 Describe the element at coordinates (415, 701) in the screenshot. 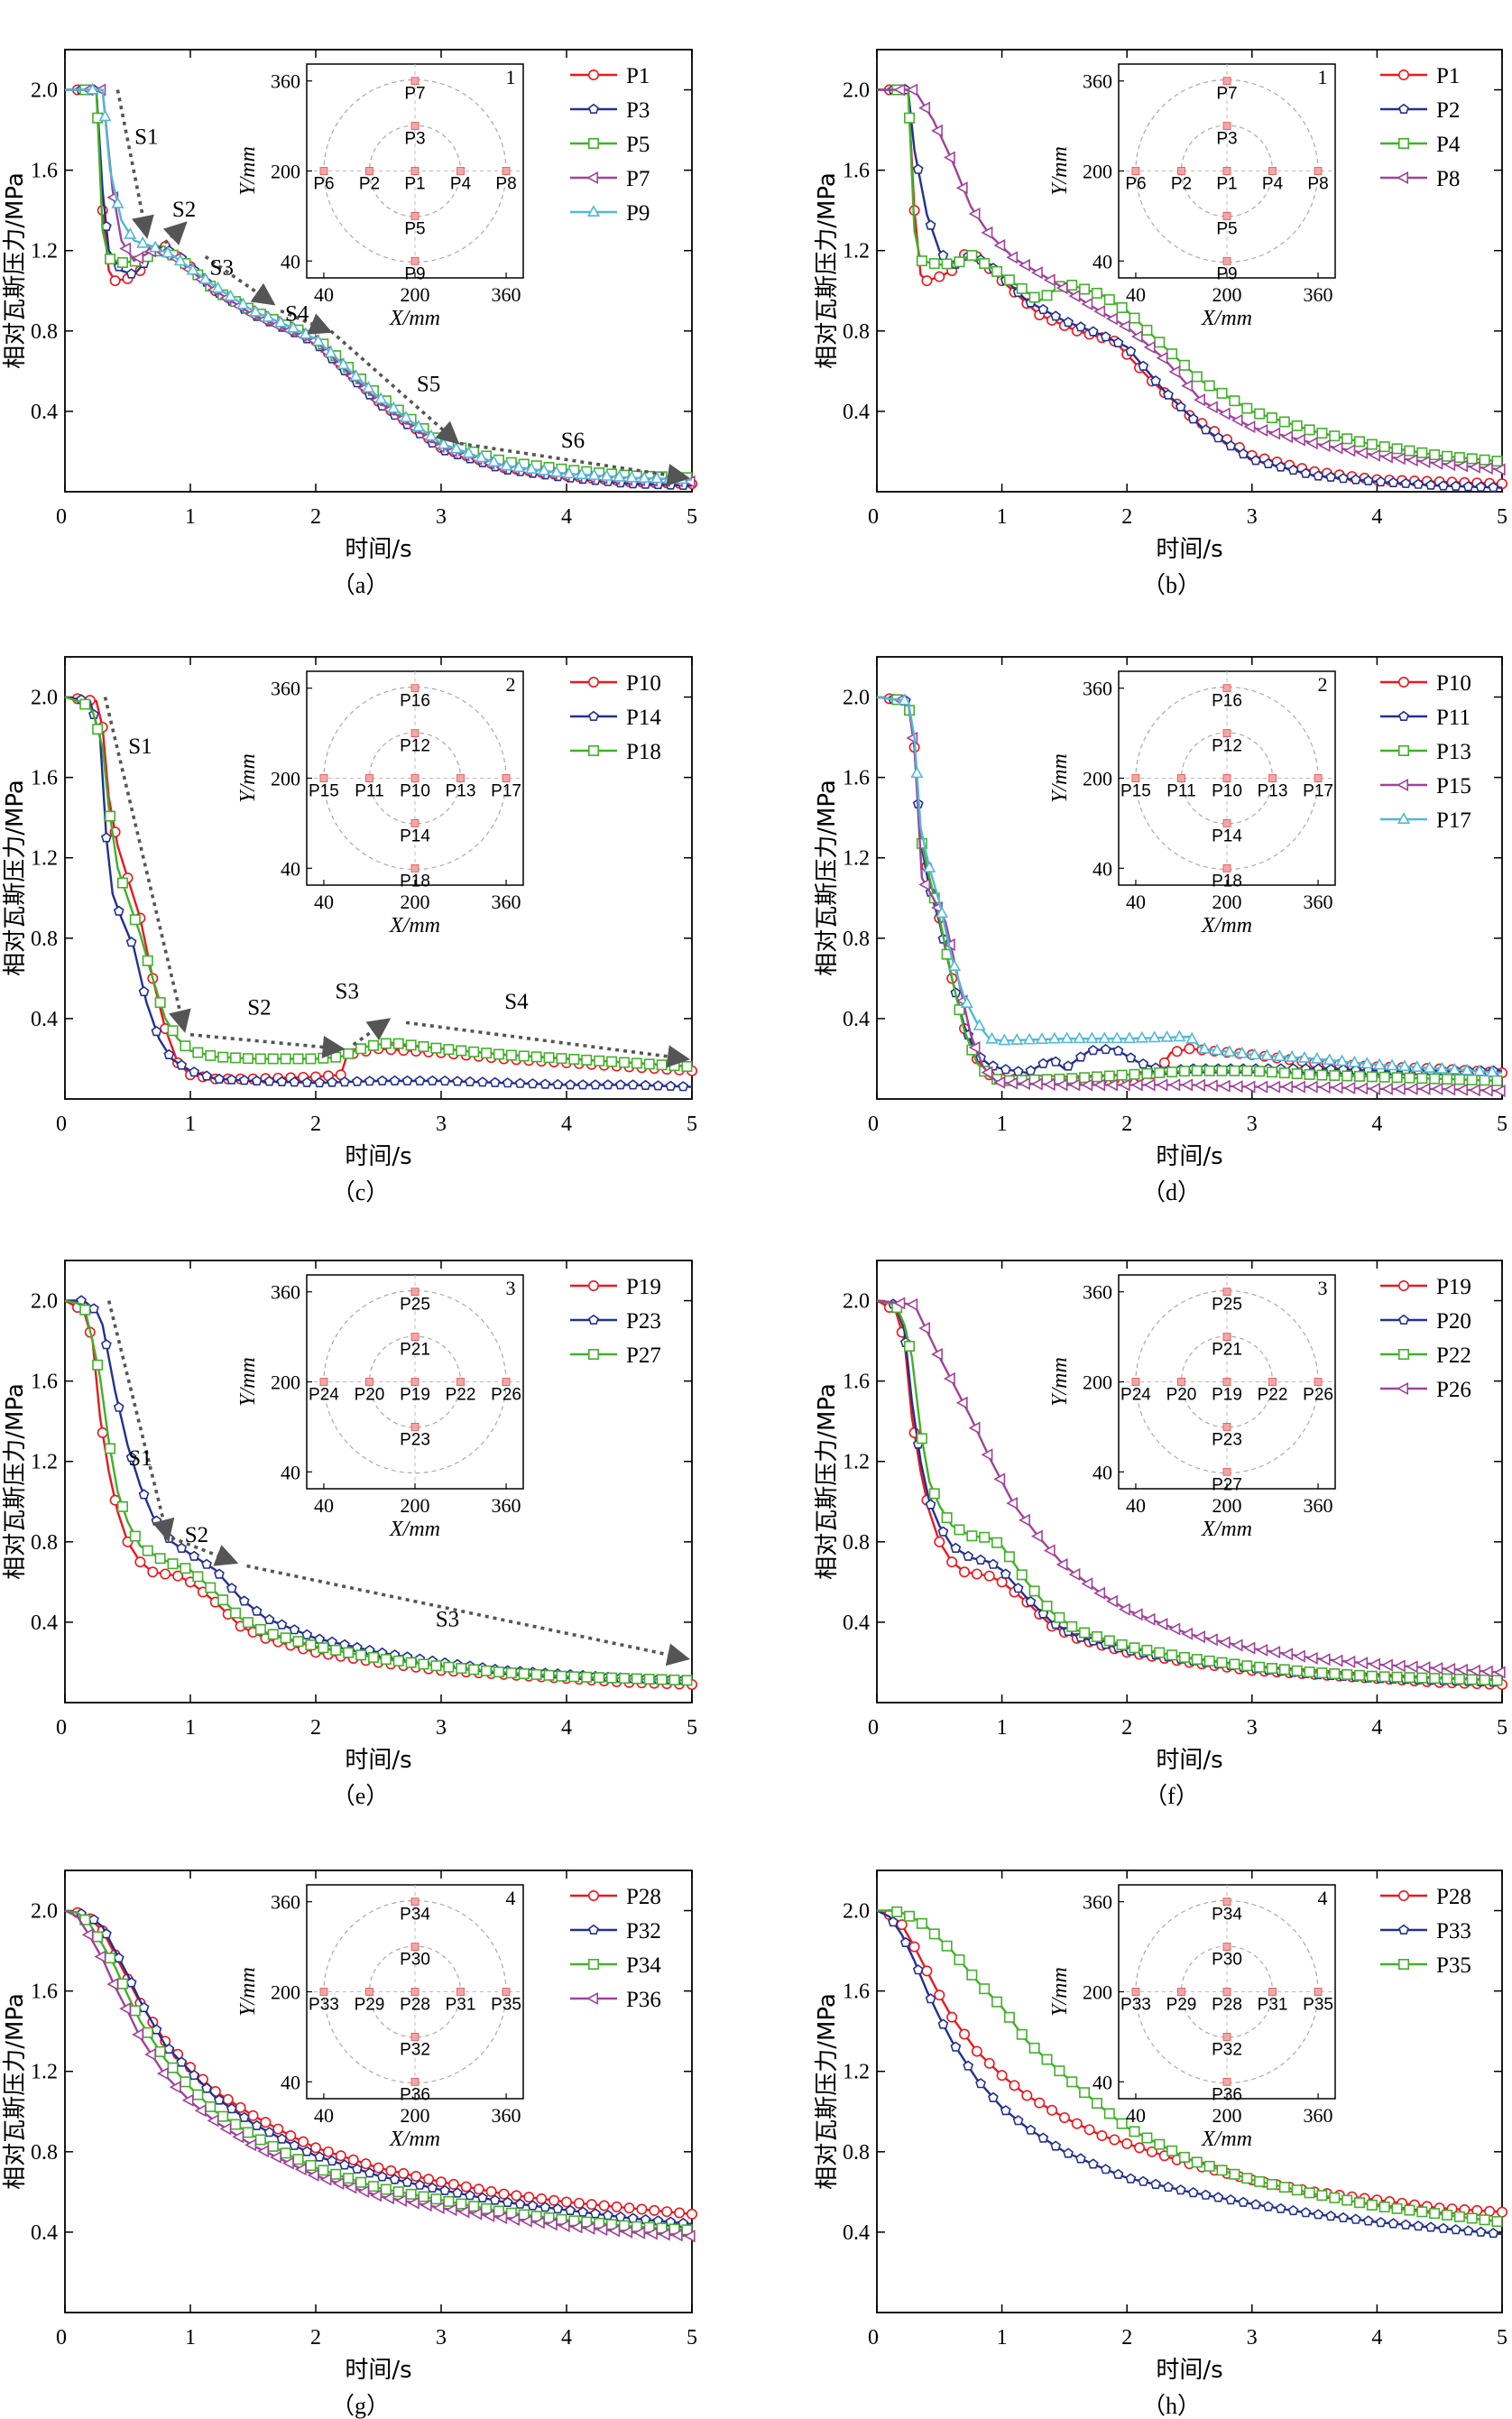

I see `inset-point-label: P16` at that location.